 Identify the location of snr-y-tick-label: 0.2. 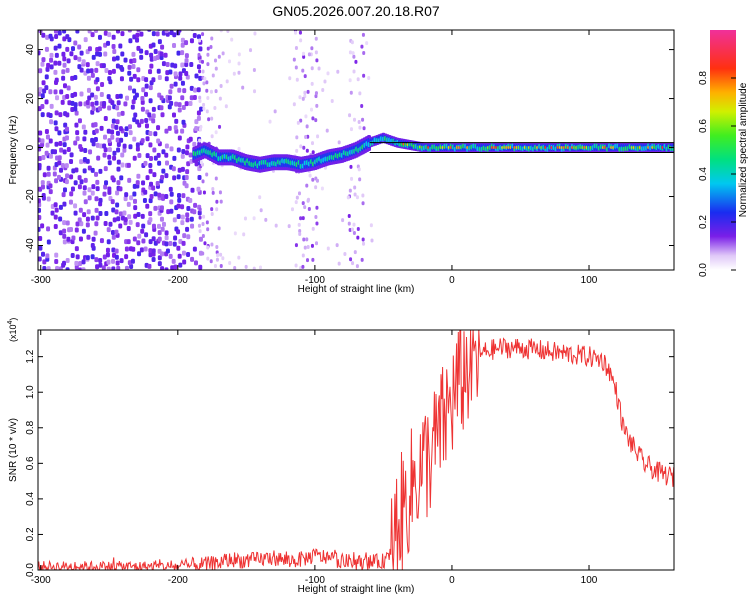
(30, 534).